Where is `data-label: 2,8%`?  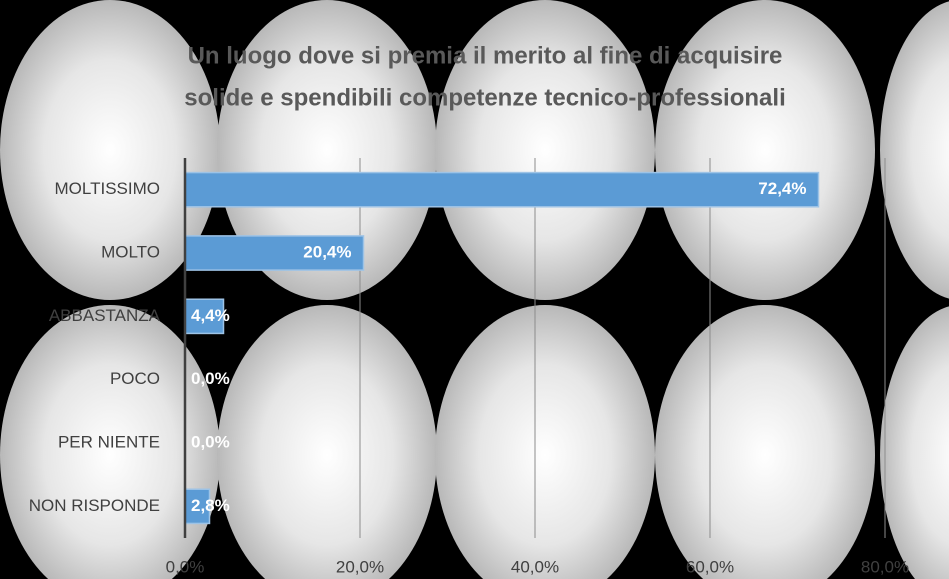
data-label: 2,8% is located at coordinates (210, 505).